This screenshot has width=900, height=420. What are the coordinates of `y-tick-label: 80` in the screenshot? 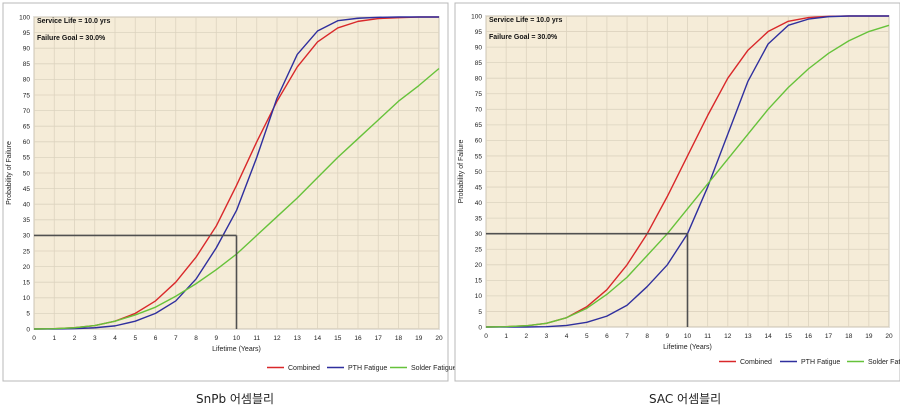 It's located at (479, 79).